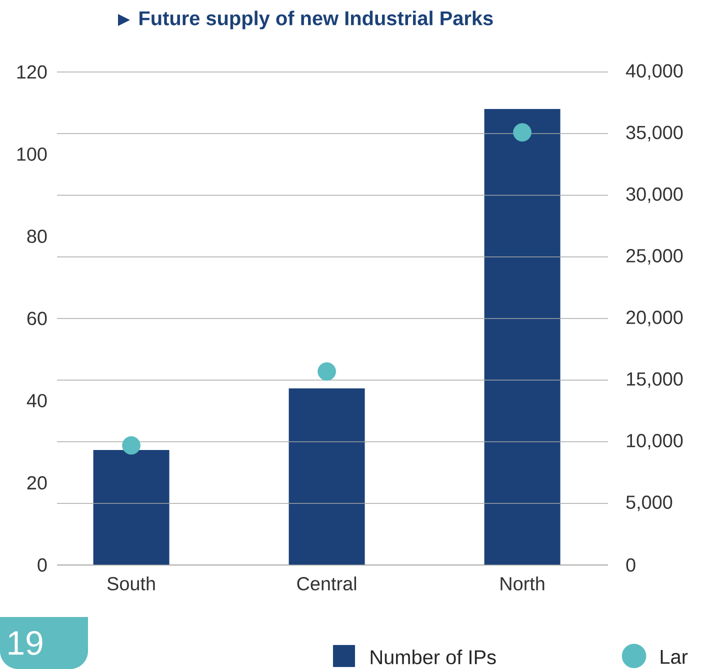 The image size is (707, 669). I want to click on y-tick-label: 120, so click(32, 72).